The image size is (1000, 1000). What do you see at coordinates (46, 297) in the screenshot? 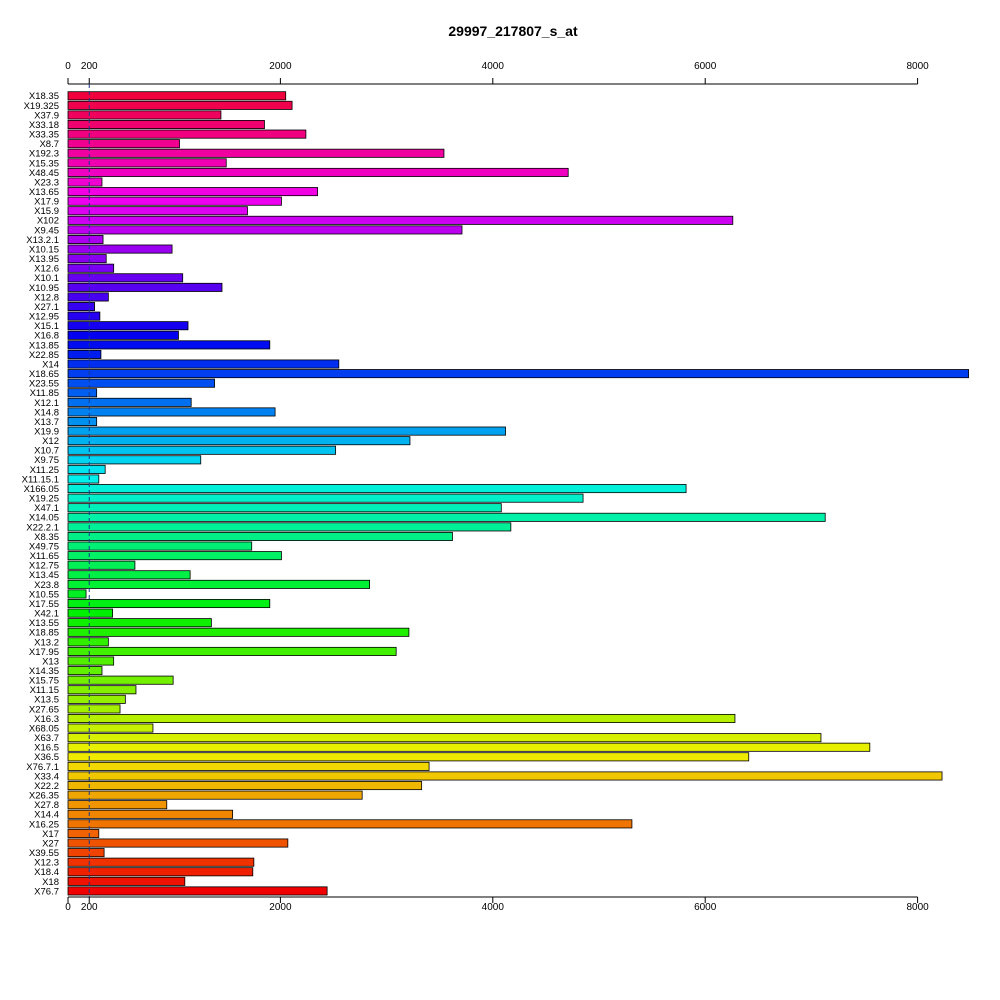
I see `category-label: X12.8` at bounding box center [46, 297].